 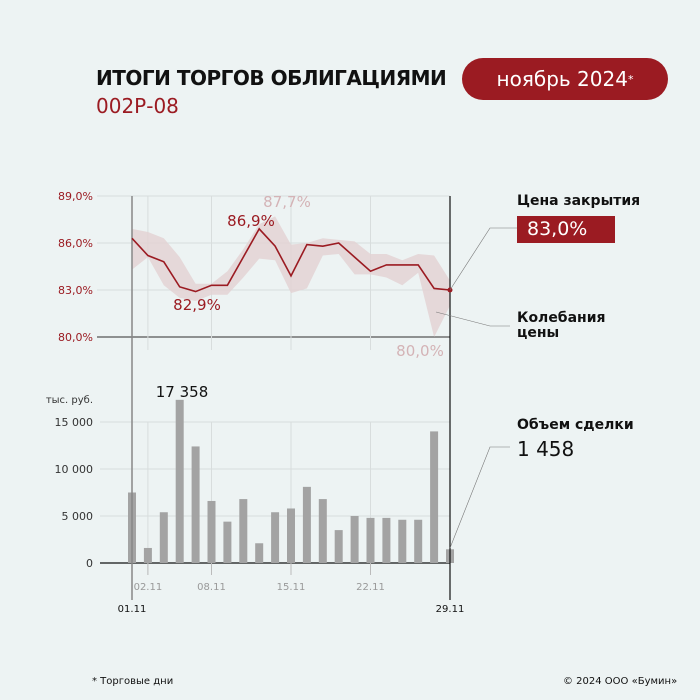 What do you see at coordinates (370, 587) in the screenshot?
I see `x-tick-label: 22.11` at bounding box center [370, 587].